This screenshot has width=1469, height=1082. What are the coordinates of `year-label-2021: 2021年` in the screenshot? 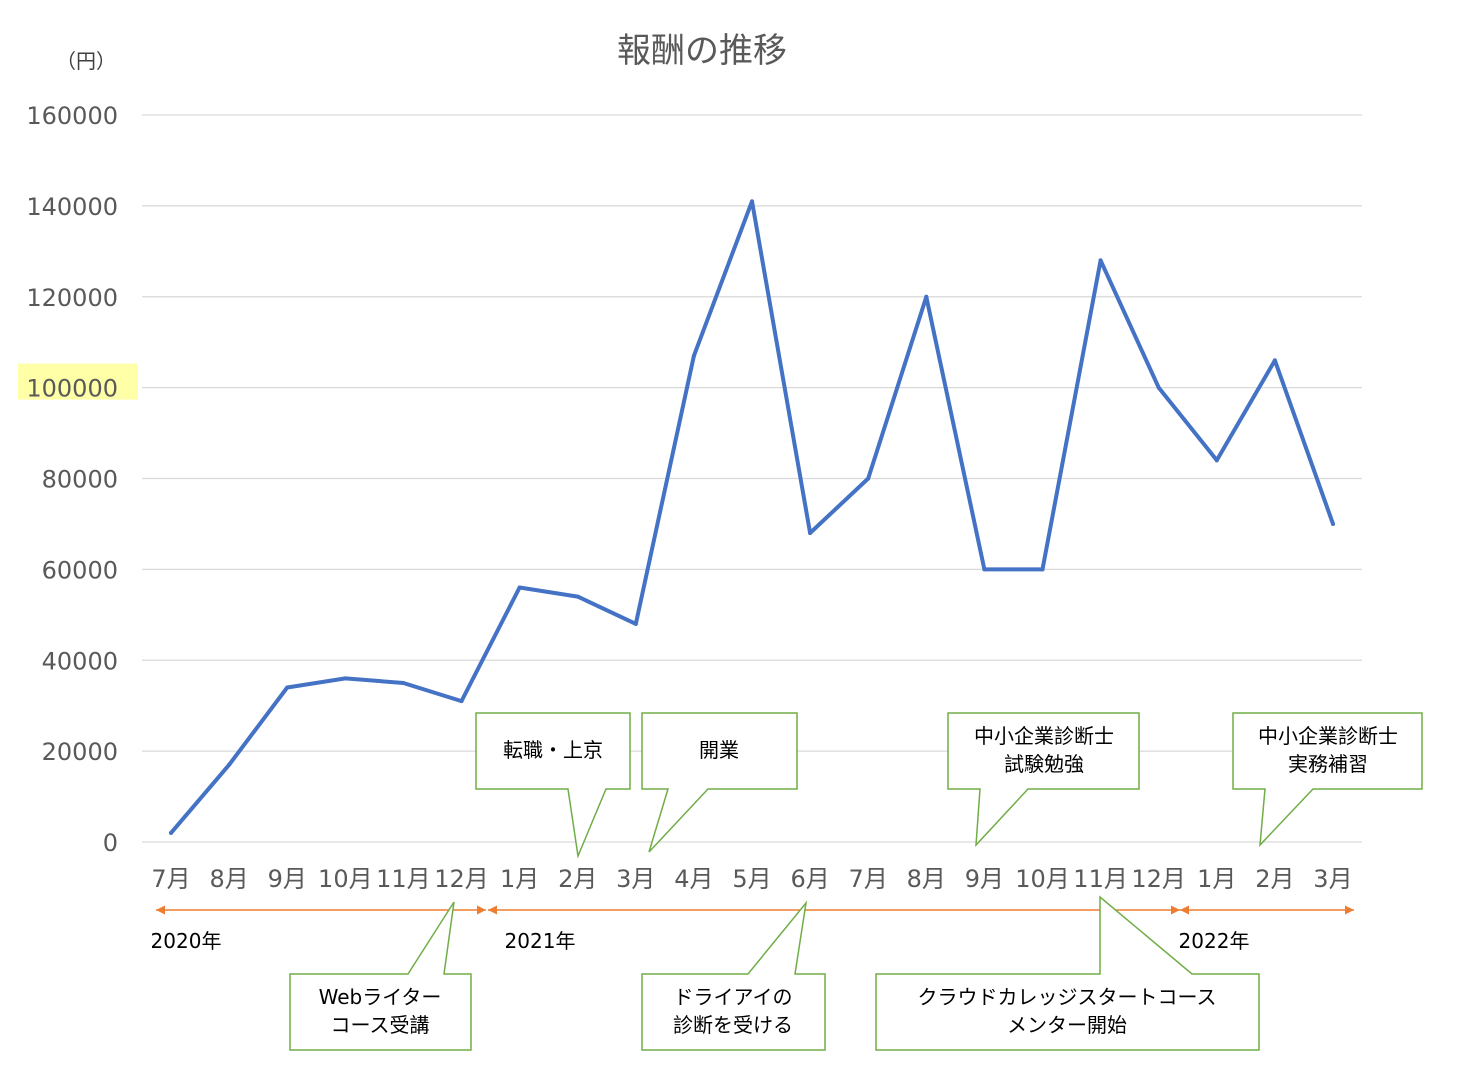 It's located at (540, 941).